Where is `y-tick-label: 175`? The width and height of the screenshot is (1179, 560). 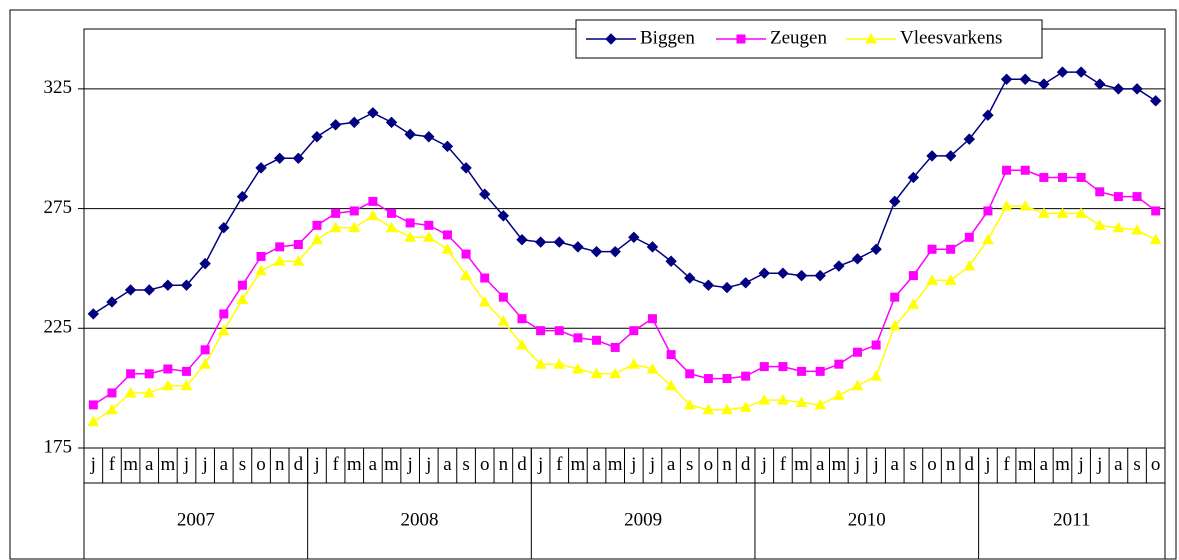
y-tick-label: 175 is located at coordinates (58, 446).